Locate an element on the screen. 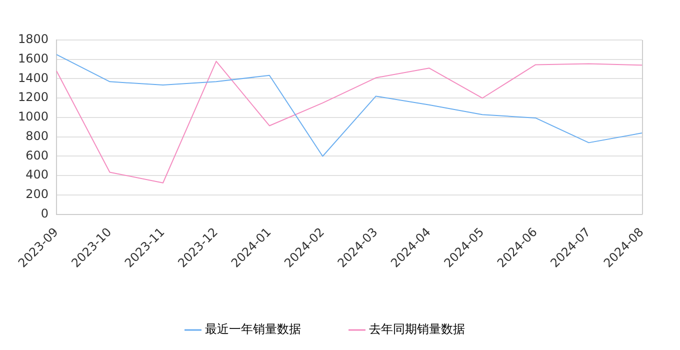  y-tick-label: 1800 is located at coordinates (33, 39).